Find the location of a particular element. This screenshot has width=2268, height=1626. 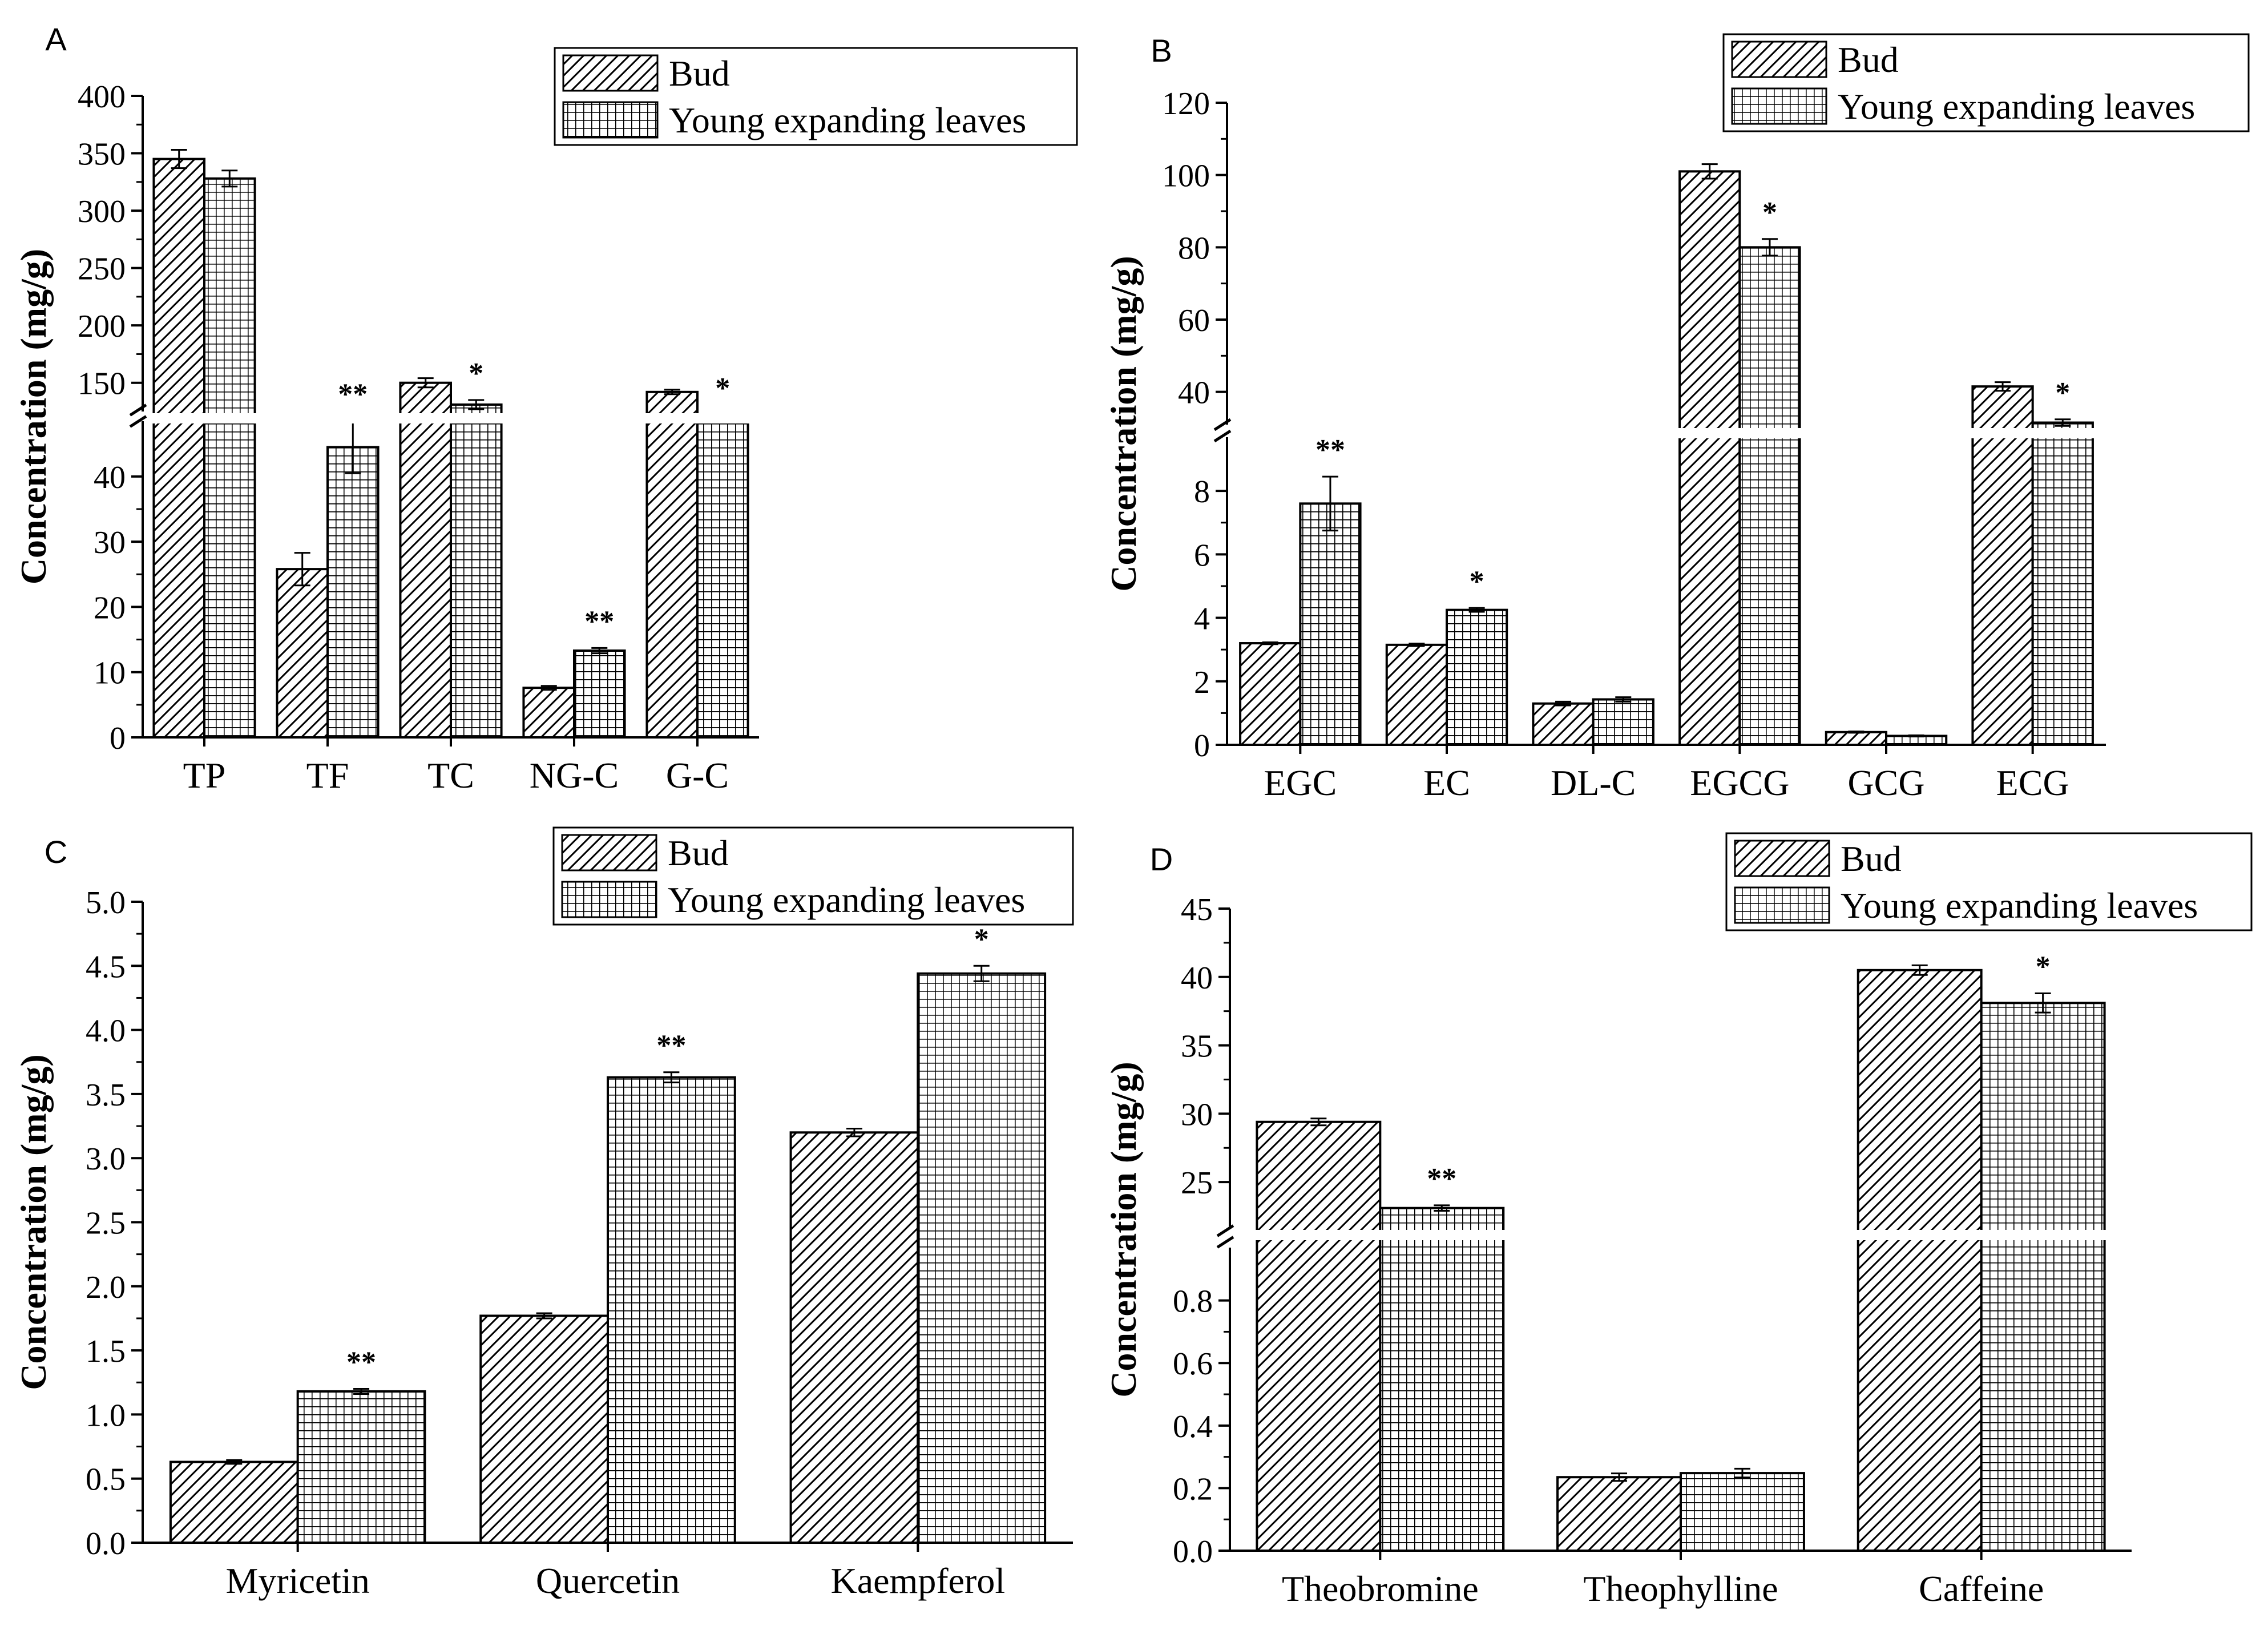

x-tick-label: TP is located at coordinates (204, 775).